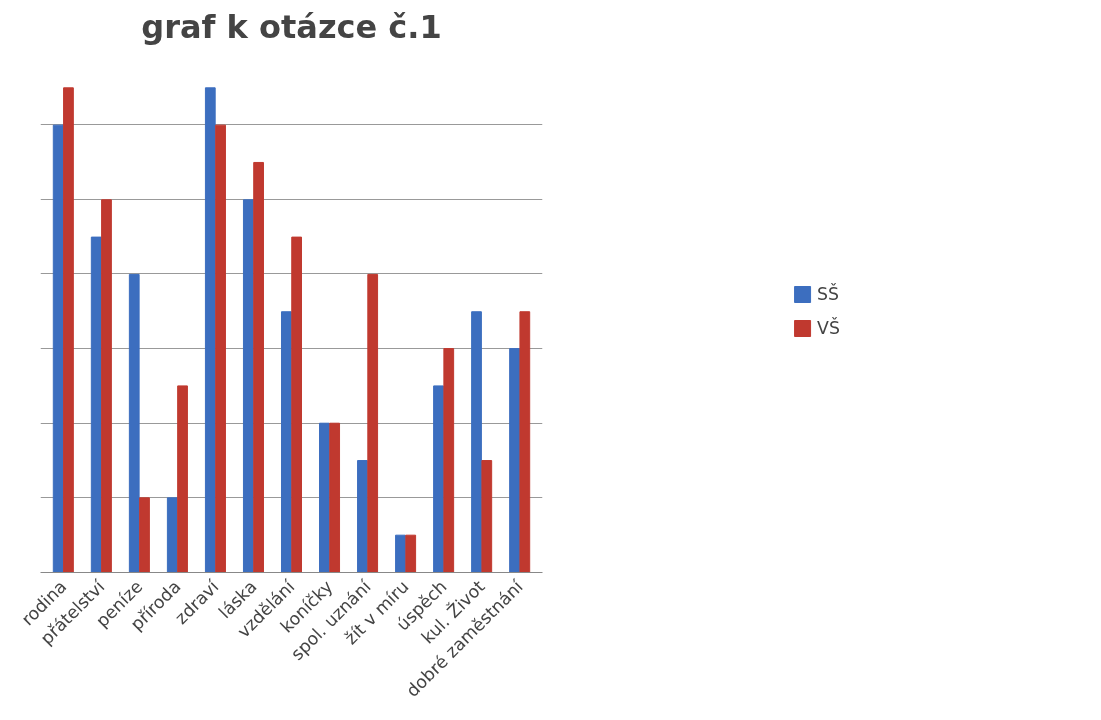  Describe the element at coordinates (828, 328) in the screenshot. I see `legend-label: VŠ` at that location.